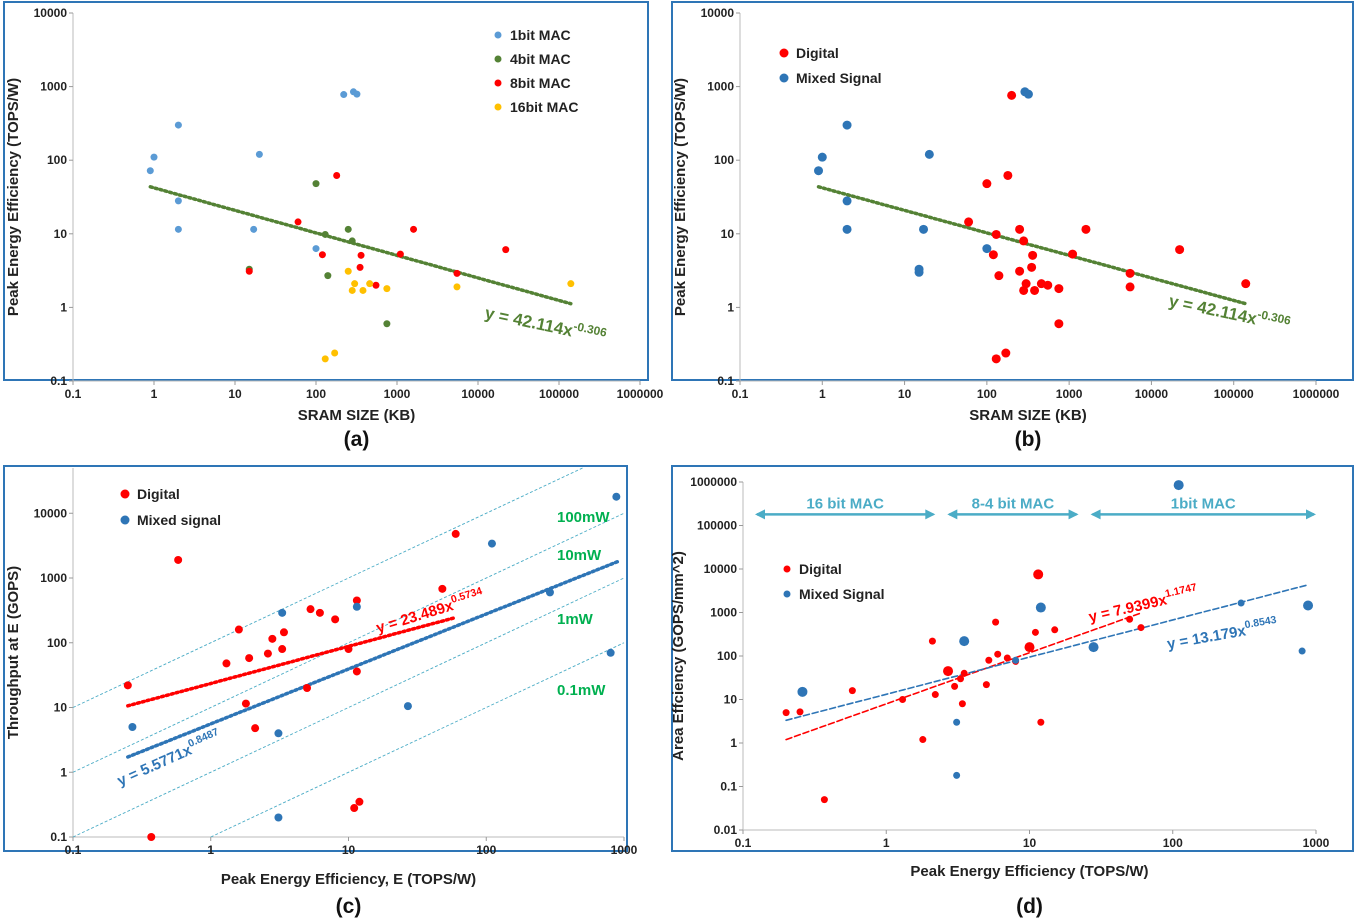  What do you see at coordinates (1203, 503) in the screenshot?
I see `mac-range-label: 1bit MAC` at bounding box center [1203, 503].